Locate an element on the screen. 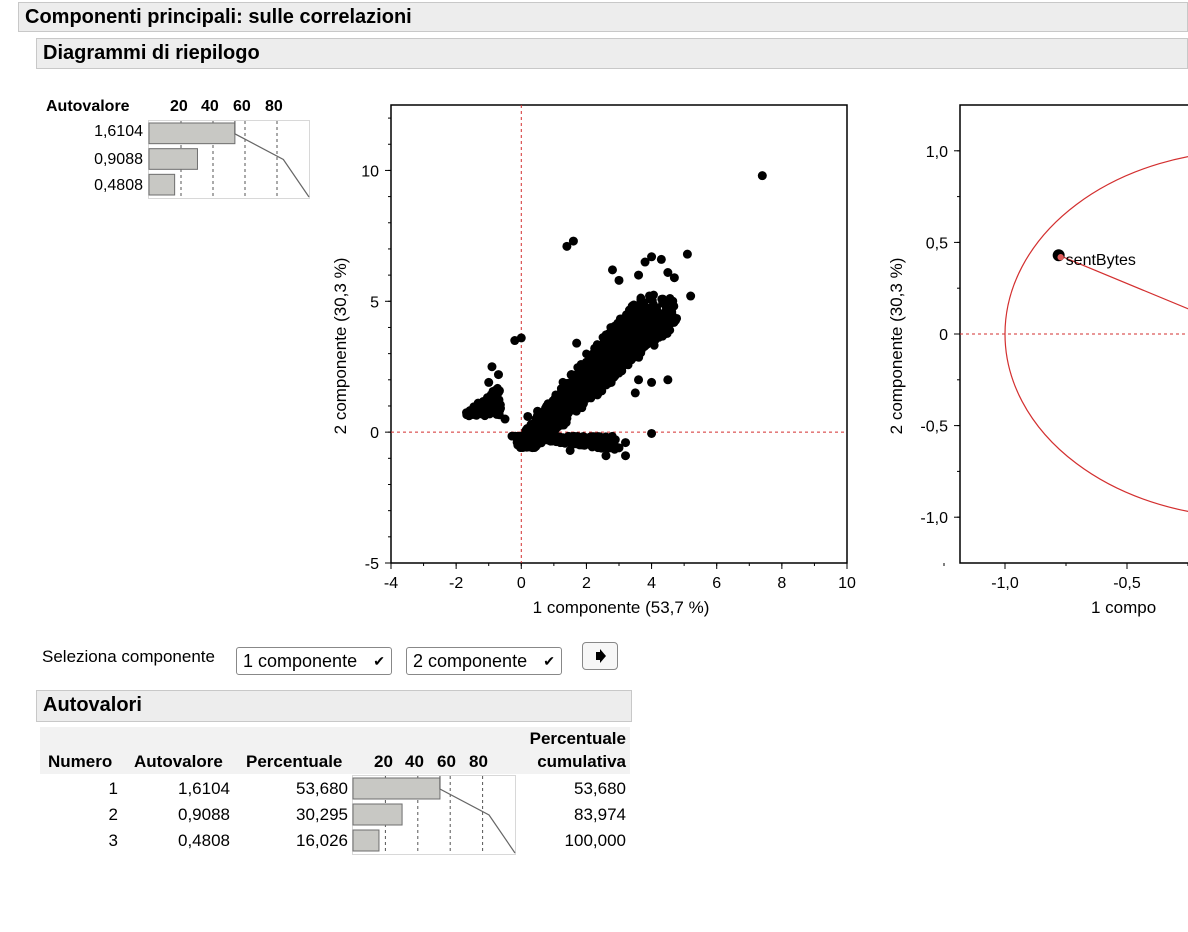 This screenshot has height=932, width=1188. x-tick-label: -1,0 is located at coordinates (1005, 583).